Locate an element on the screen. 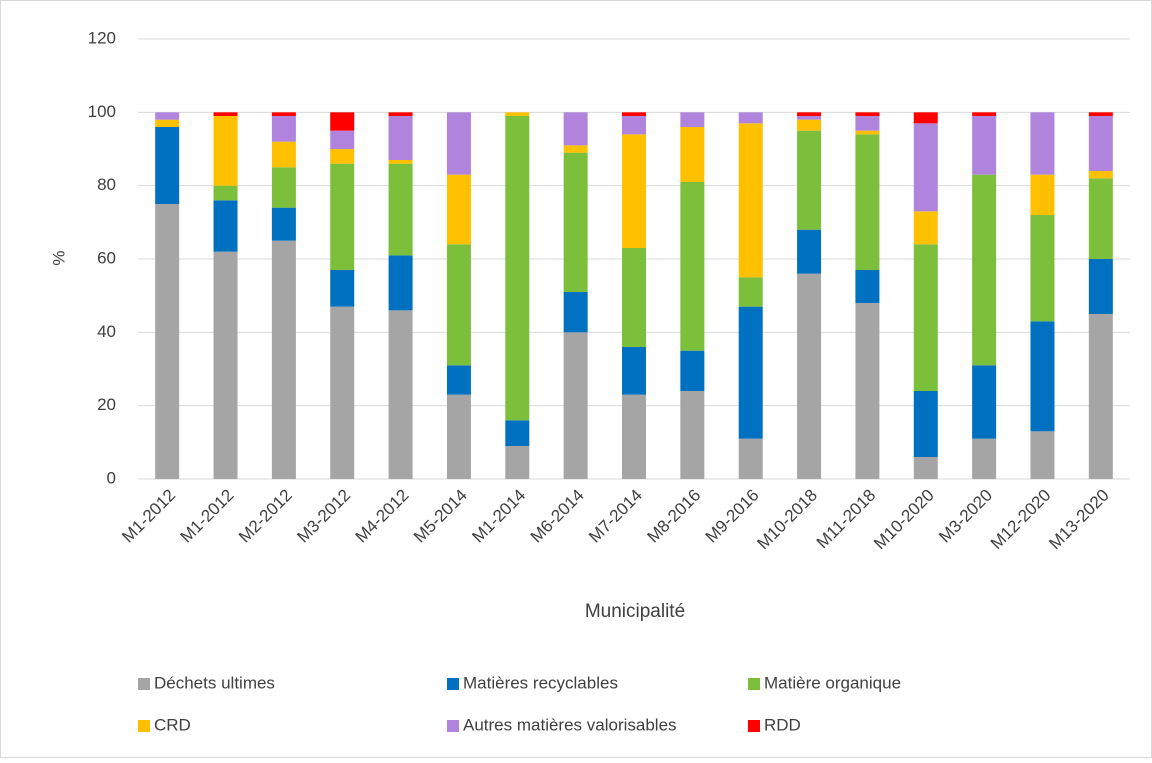  y-tick-label: 20 is located at coordinates (106, 404).